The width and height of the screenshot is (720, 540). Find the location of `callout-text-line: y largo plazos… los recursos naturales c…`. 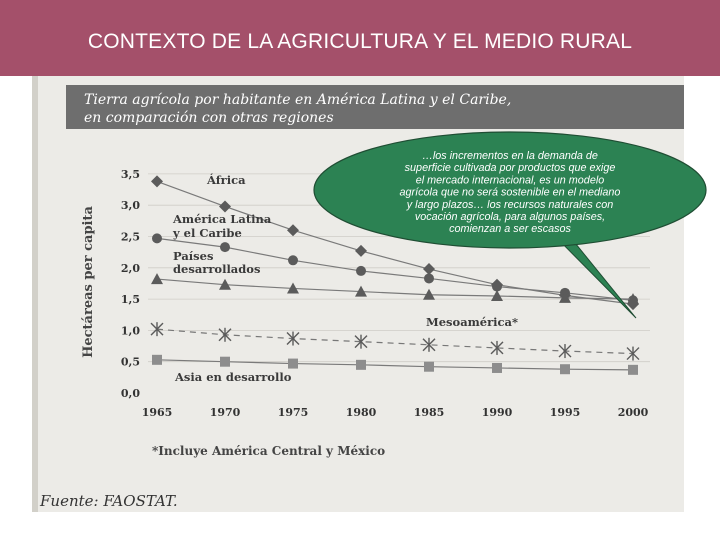

callout-text-line: y largo plazos… los recursos naturales c… is located at coordinates (509, 205).